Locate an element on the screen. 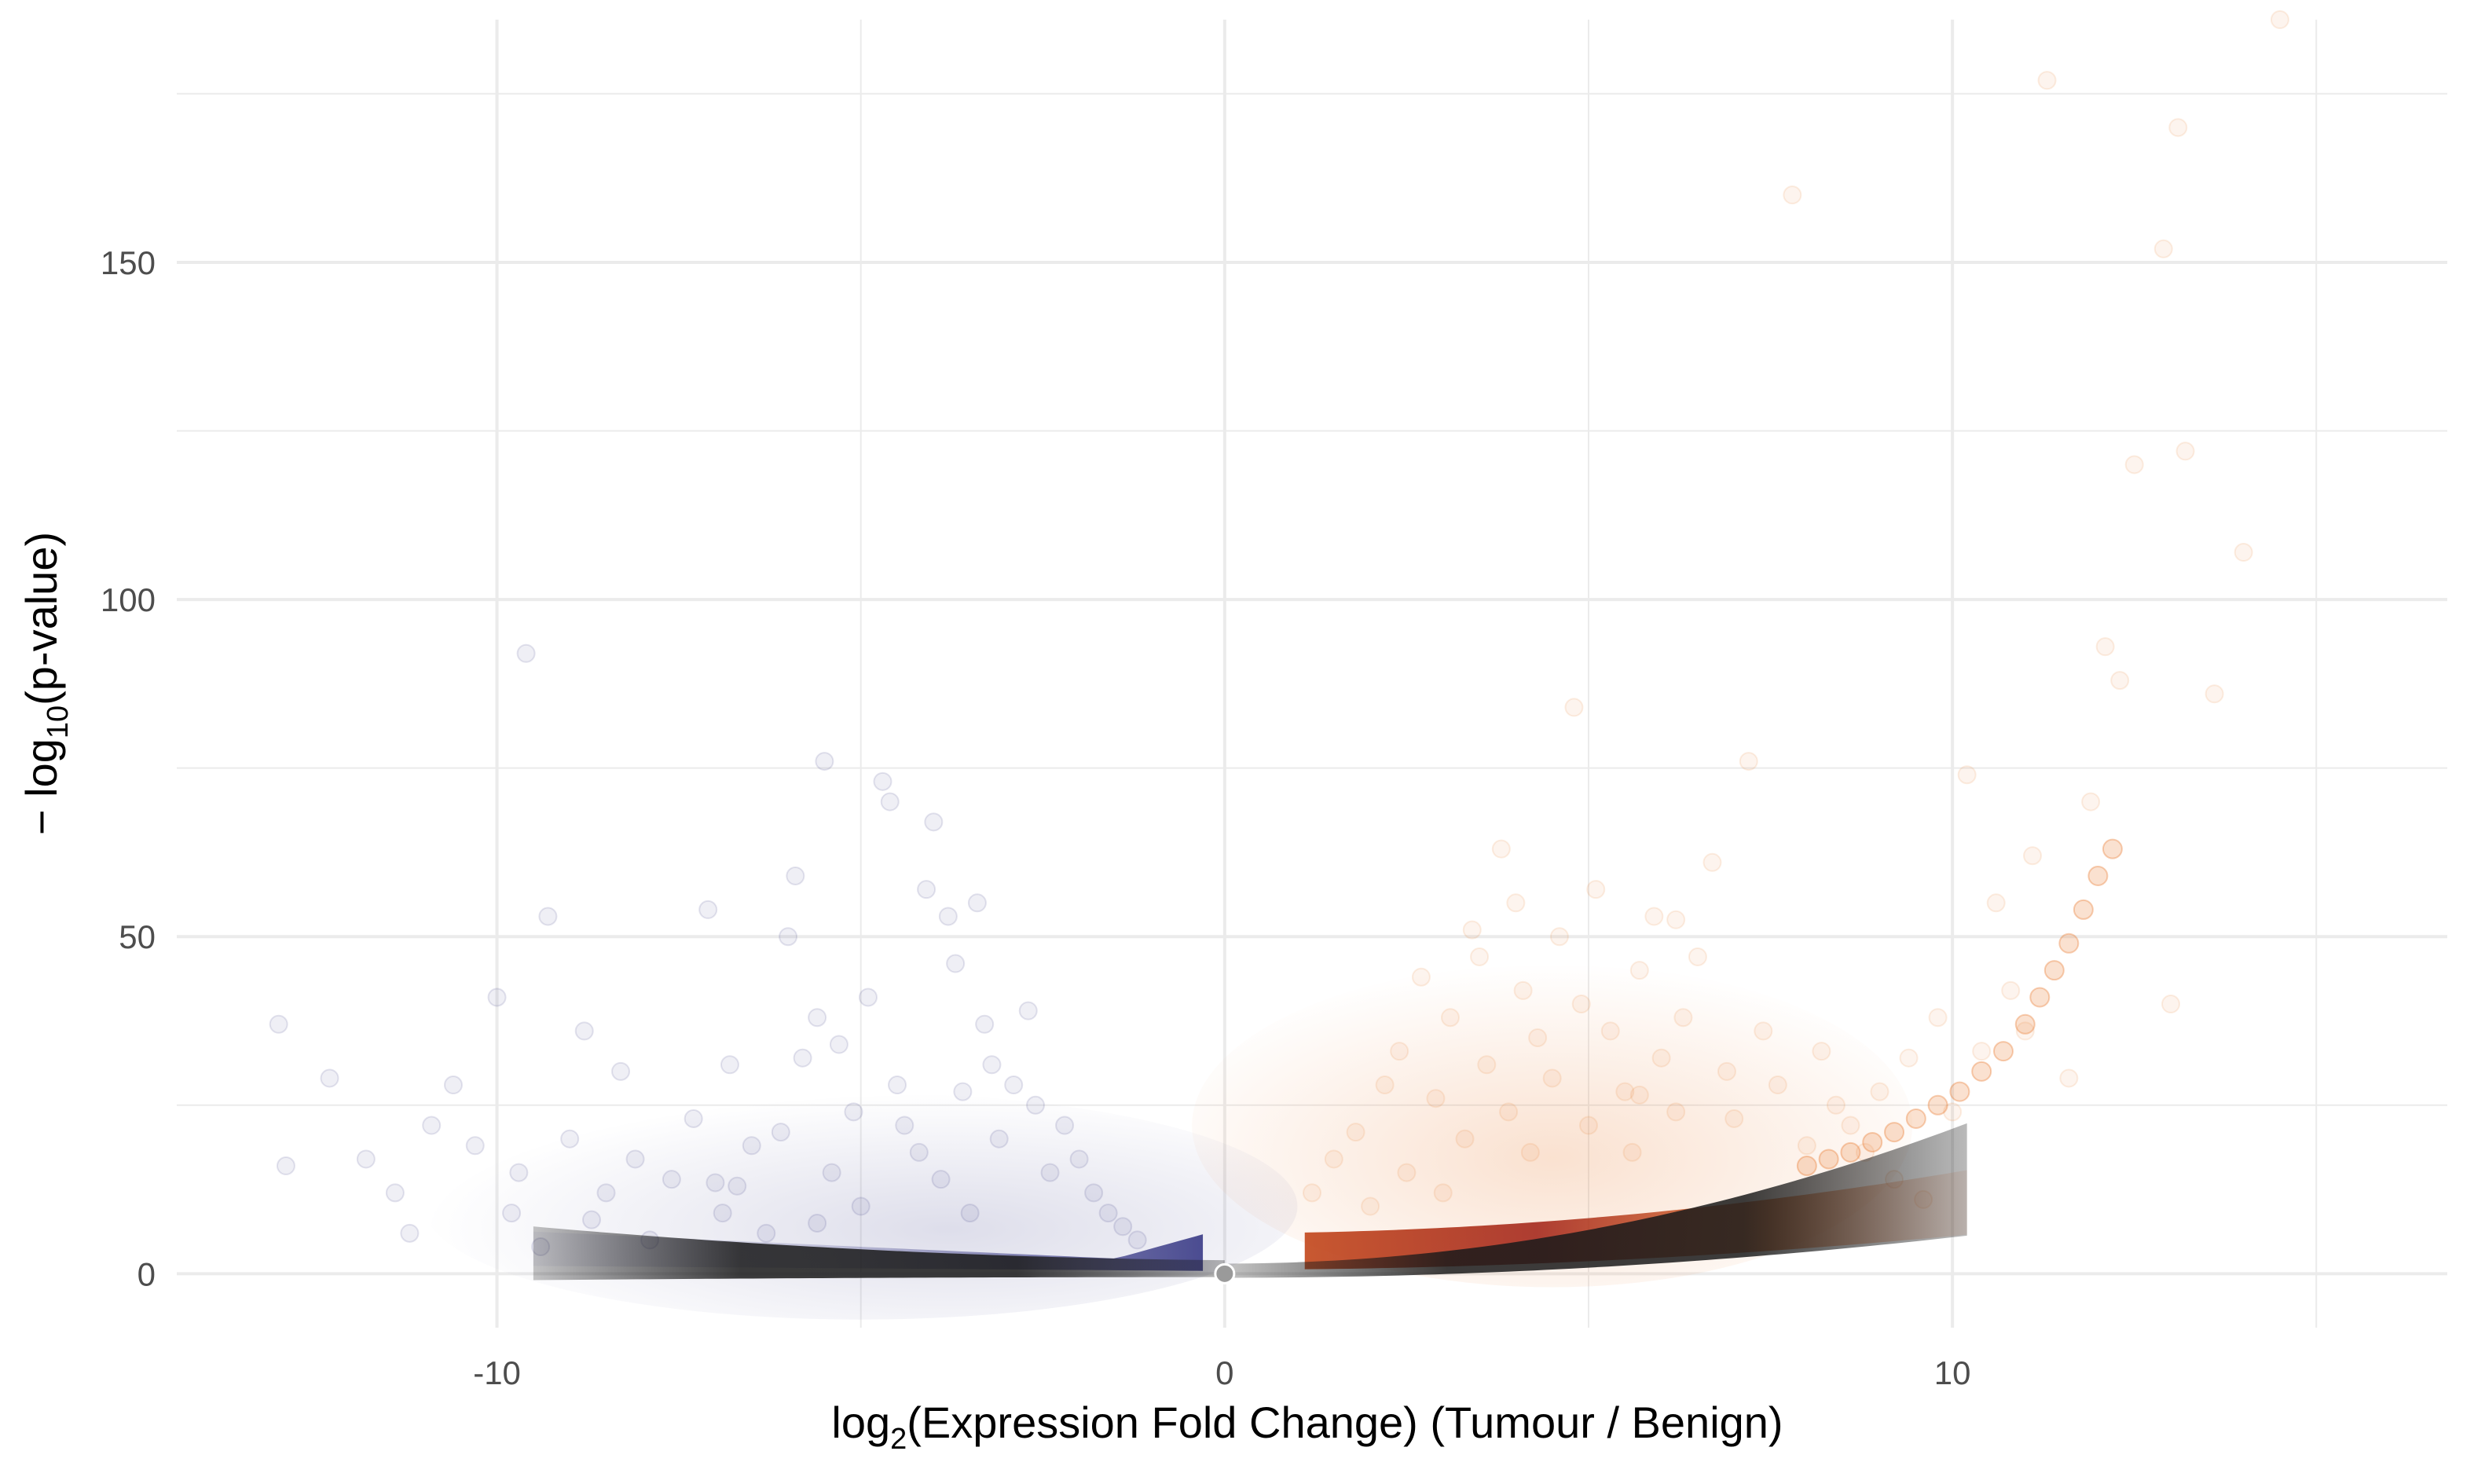 The height and width of the screenshot is (1484, 2474). y-tick-label: 100 is located at coordinates (128, 599).